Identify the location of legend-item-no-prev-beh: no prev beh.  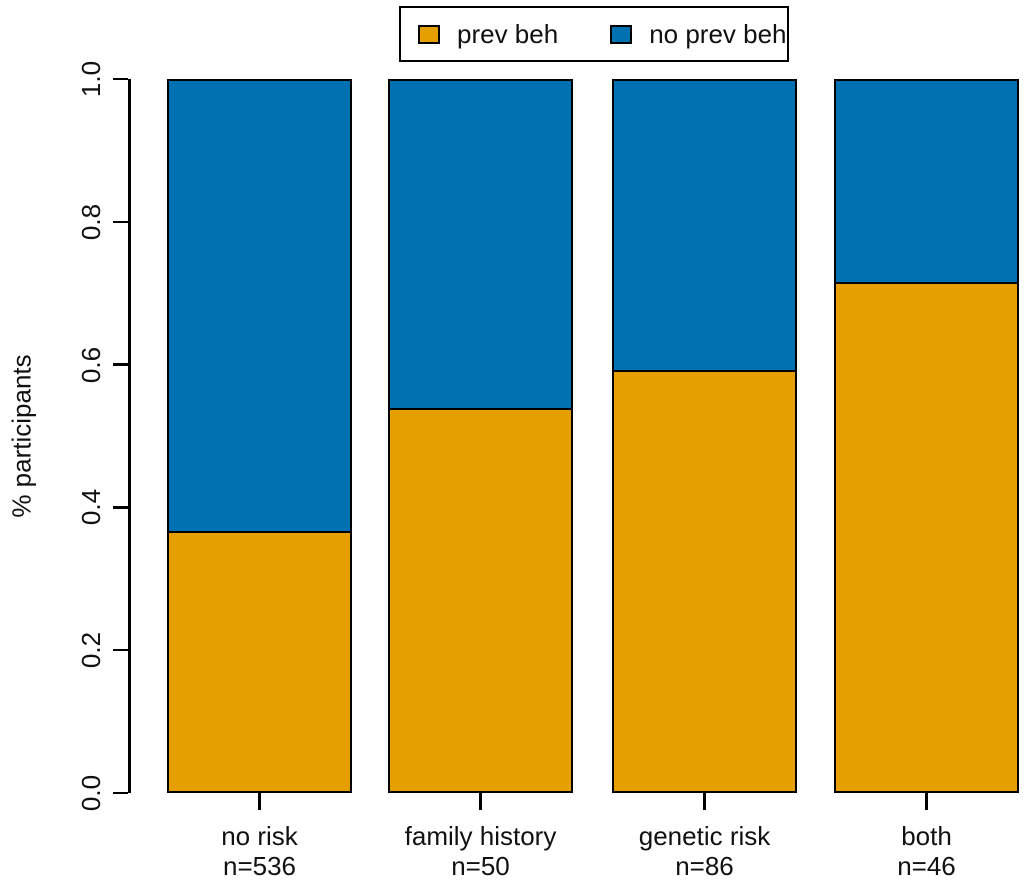
(698, 34).